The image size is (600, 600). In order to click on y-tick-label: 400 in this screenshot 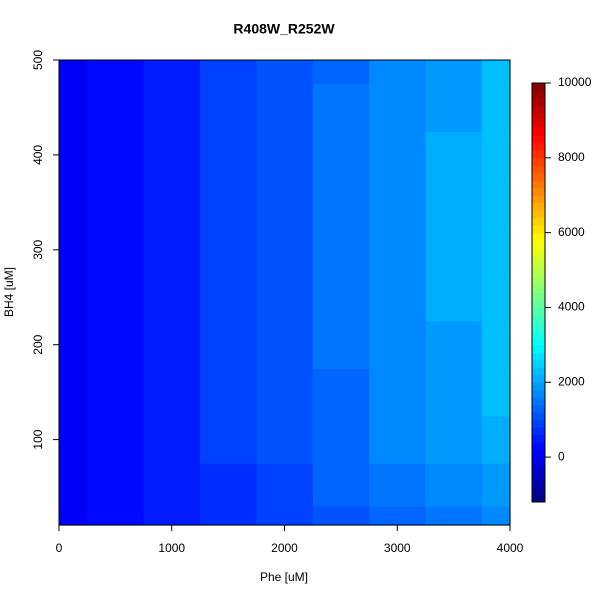, I will do `click(38, 155)`.